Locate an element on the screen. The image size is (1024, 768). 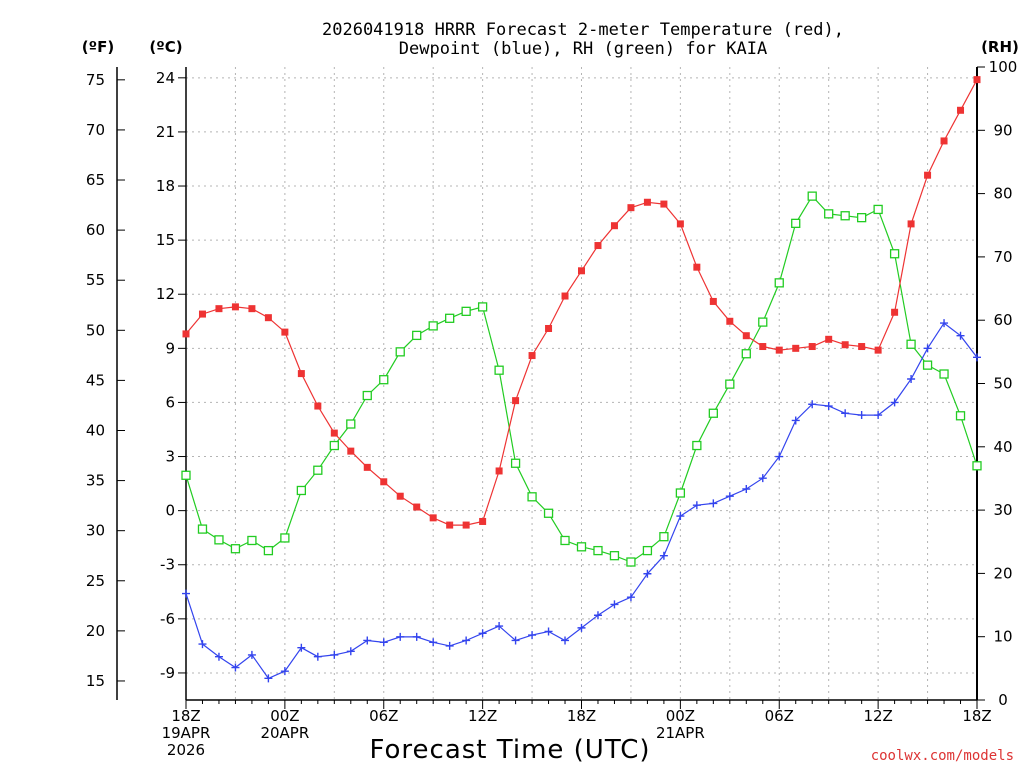
celsius-tick-label: -6 is located at coordinates (167, 619).